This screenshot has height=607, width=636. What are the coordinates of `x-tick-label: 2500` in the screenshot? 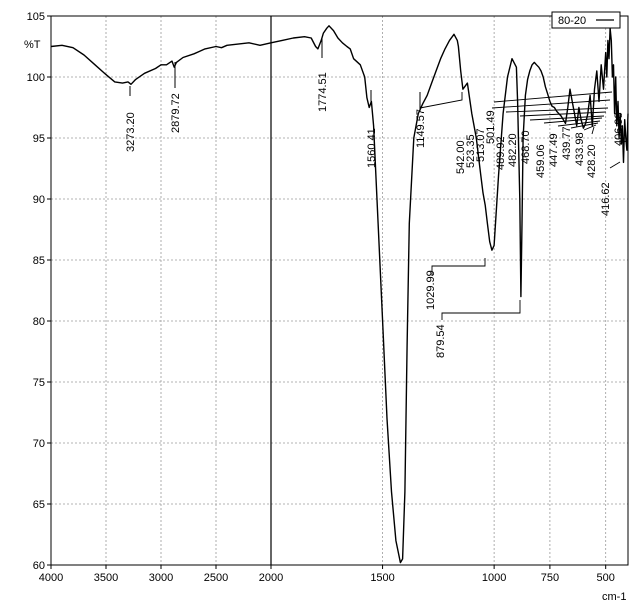 It's located at (216, 578).